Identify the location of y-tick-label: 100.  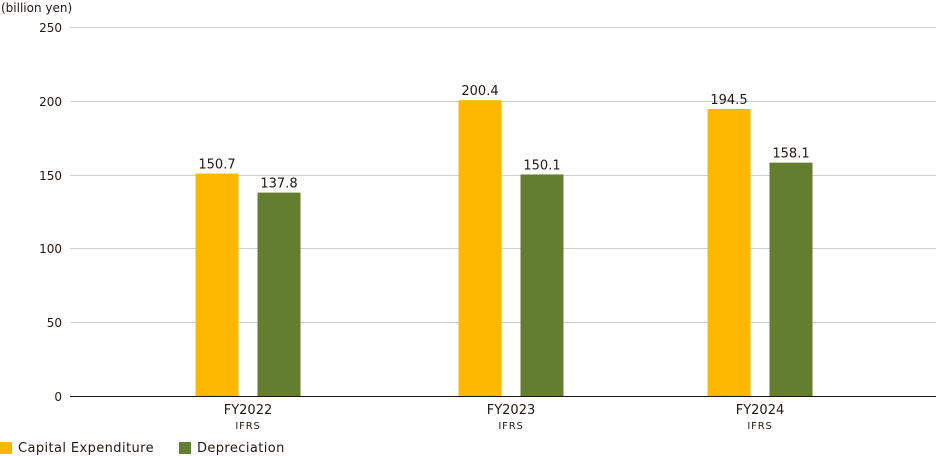
(50, 249).